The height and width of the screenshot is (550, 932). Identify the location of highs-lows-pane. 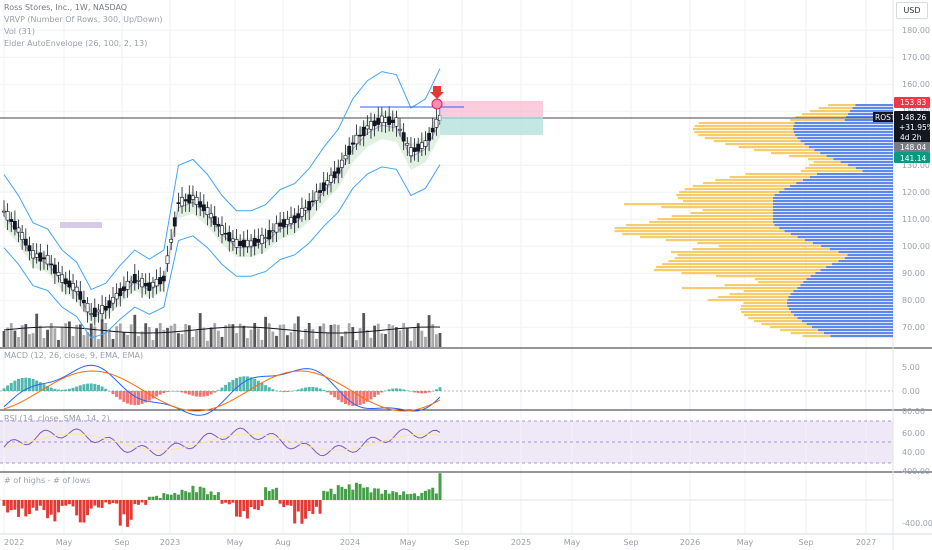
(446, 500).